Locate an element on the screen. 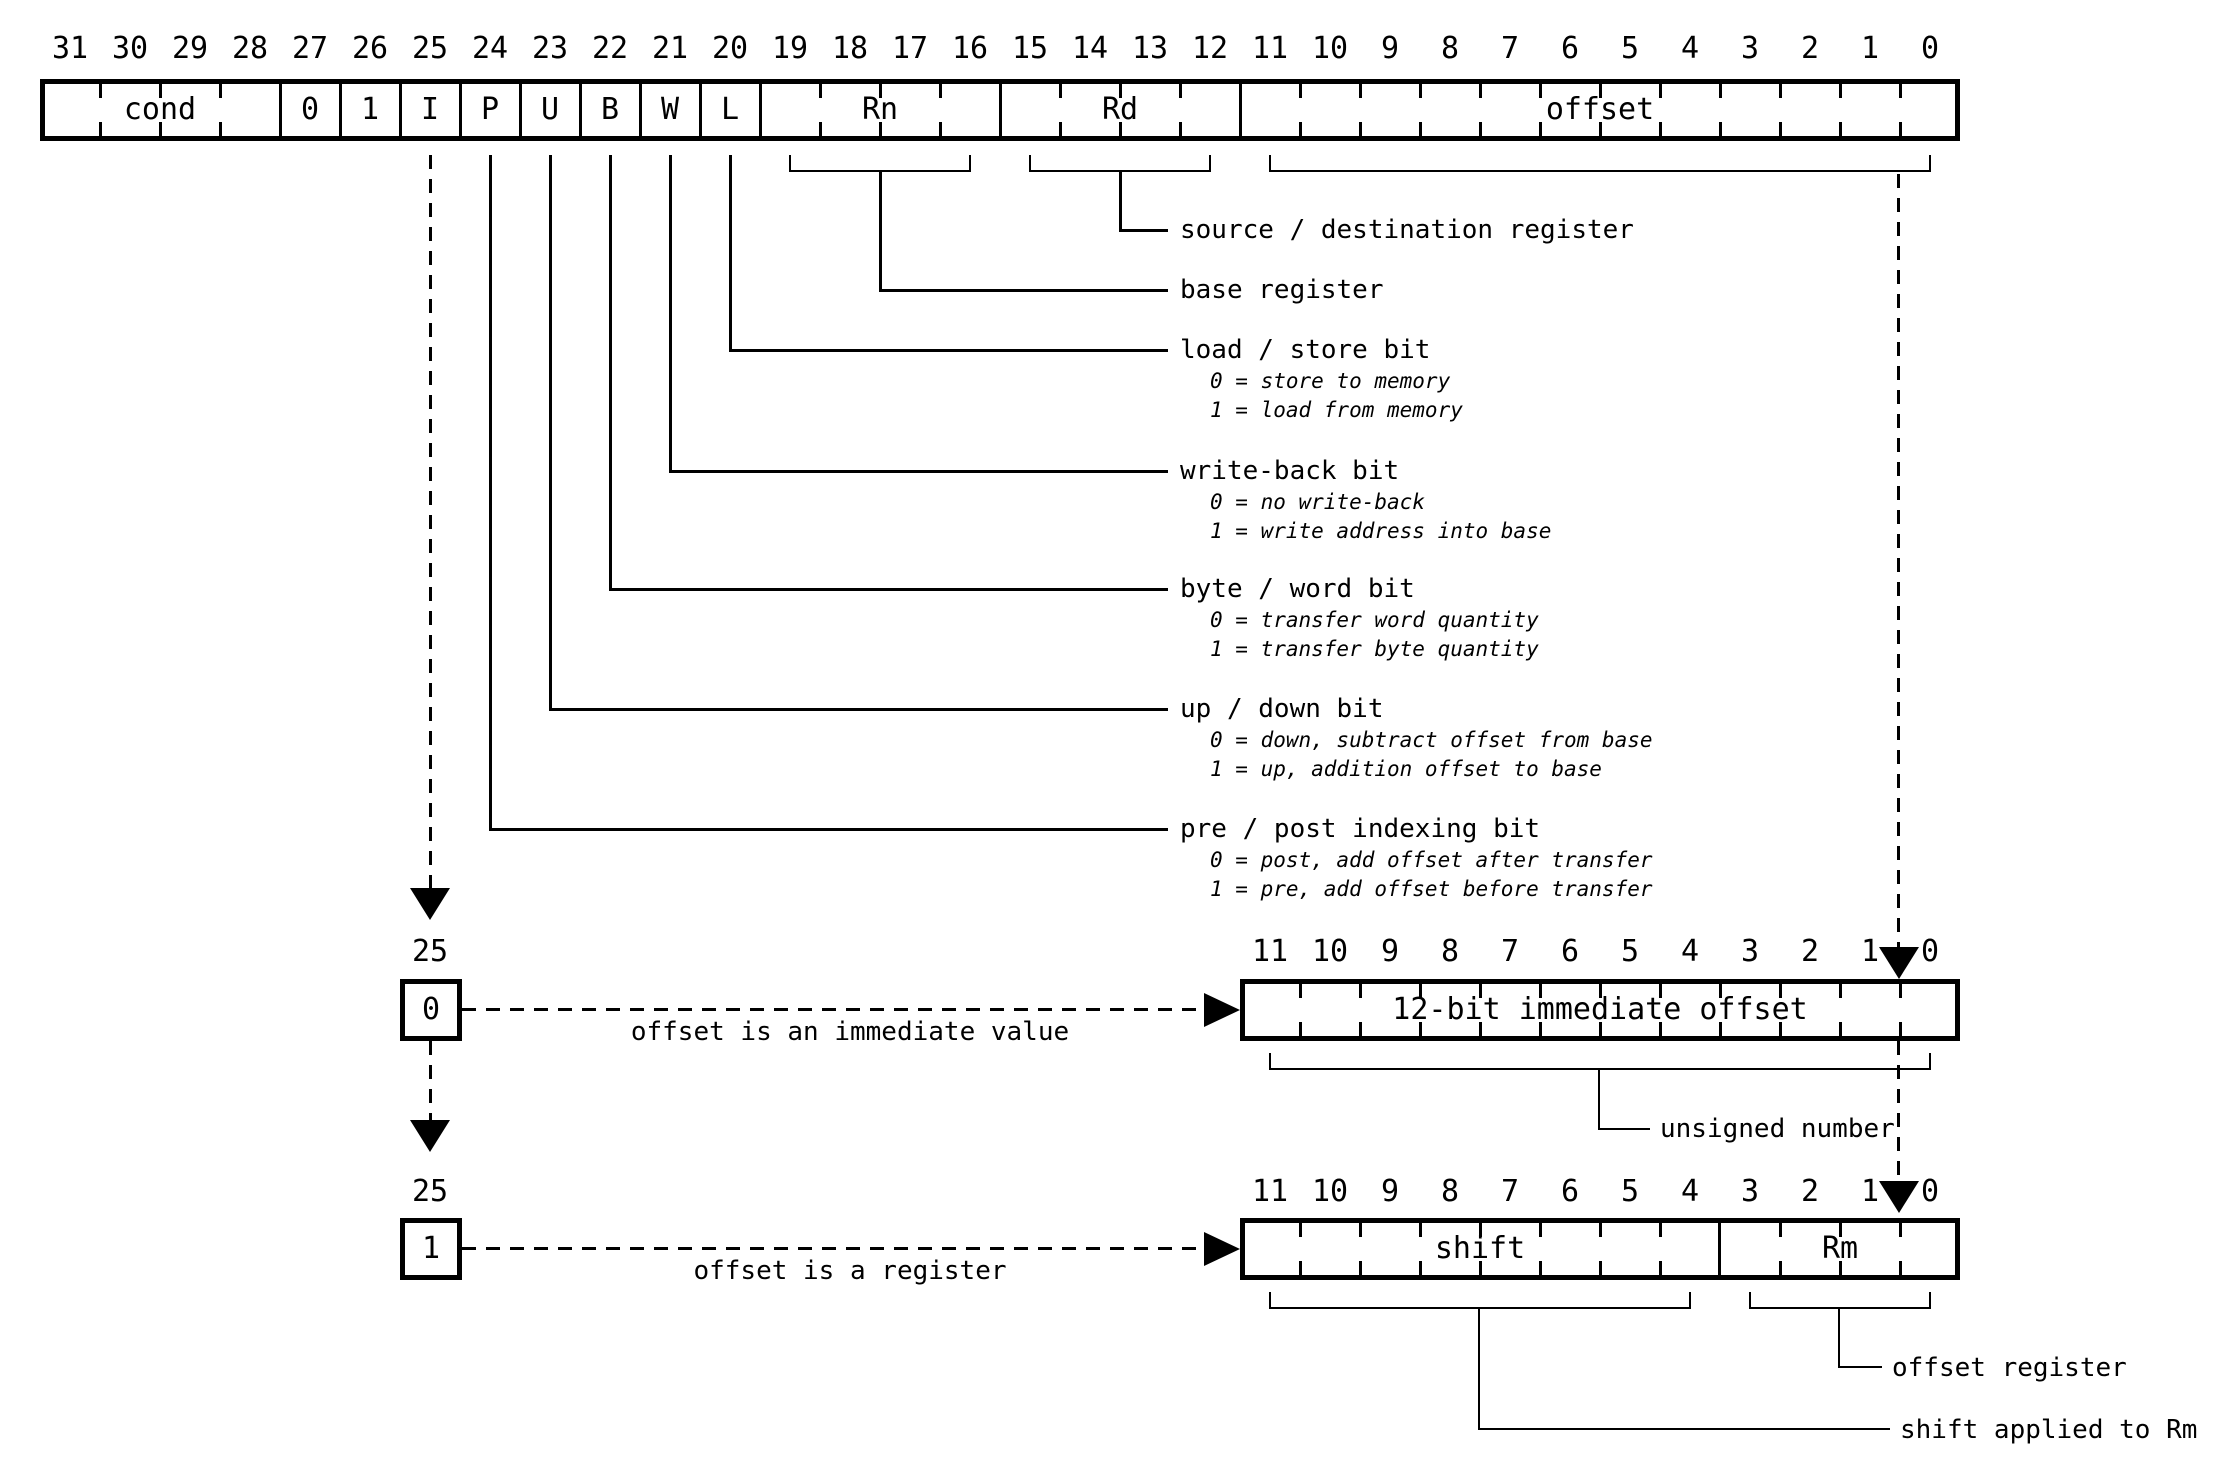  annotation-detail: 0 = down, subtract offset from base is located at coordinates (1431, 740).